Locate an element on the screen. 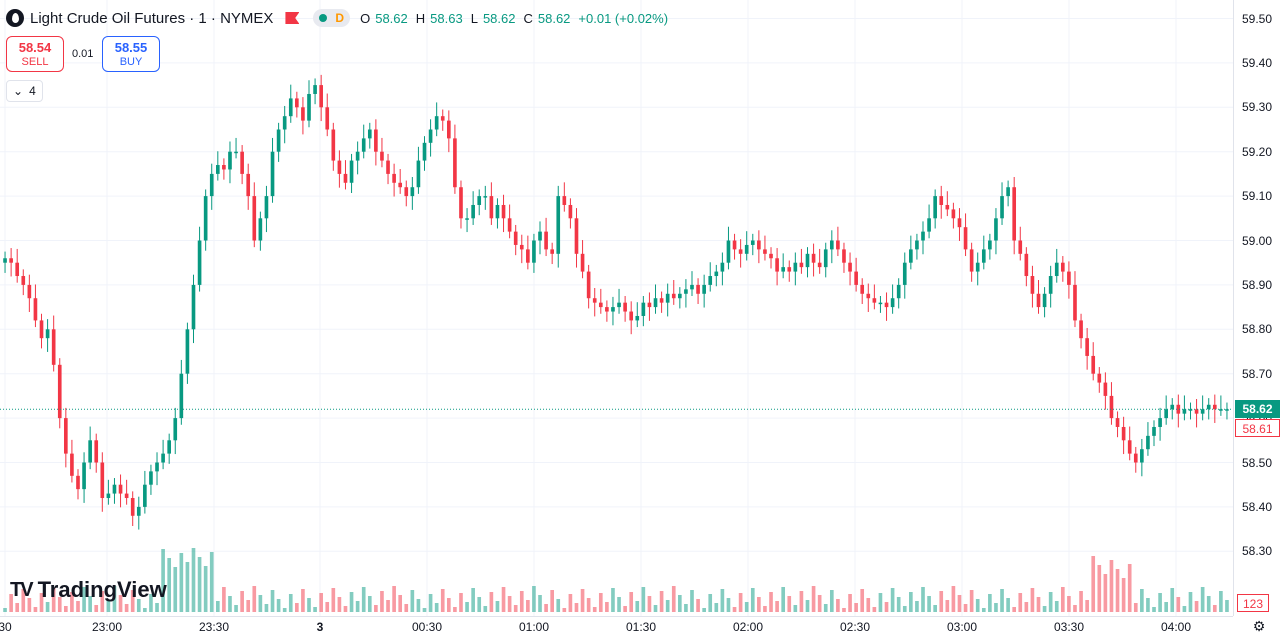  buy-button: 58.55 BUY is located at coordinates (131, 54).